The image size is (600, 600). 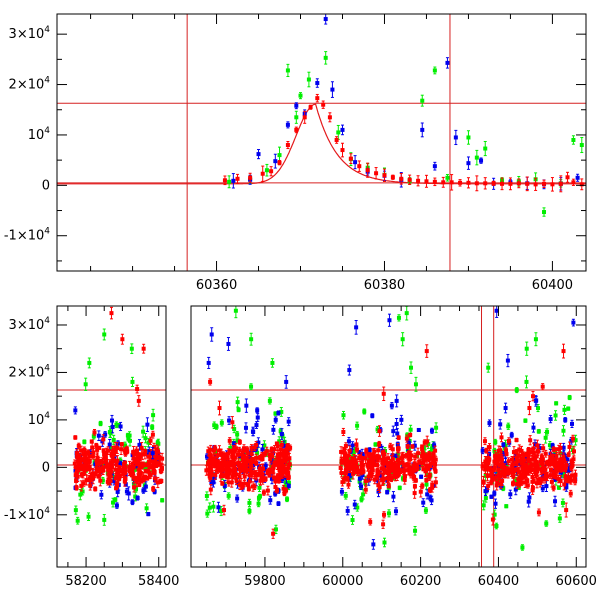 What do you see at coordinates (526, 382) in the screenshot?
I see `bottom-outlier-green` at bounding box center [526, 382].